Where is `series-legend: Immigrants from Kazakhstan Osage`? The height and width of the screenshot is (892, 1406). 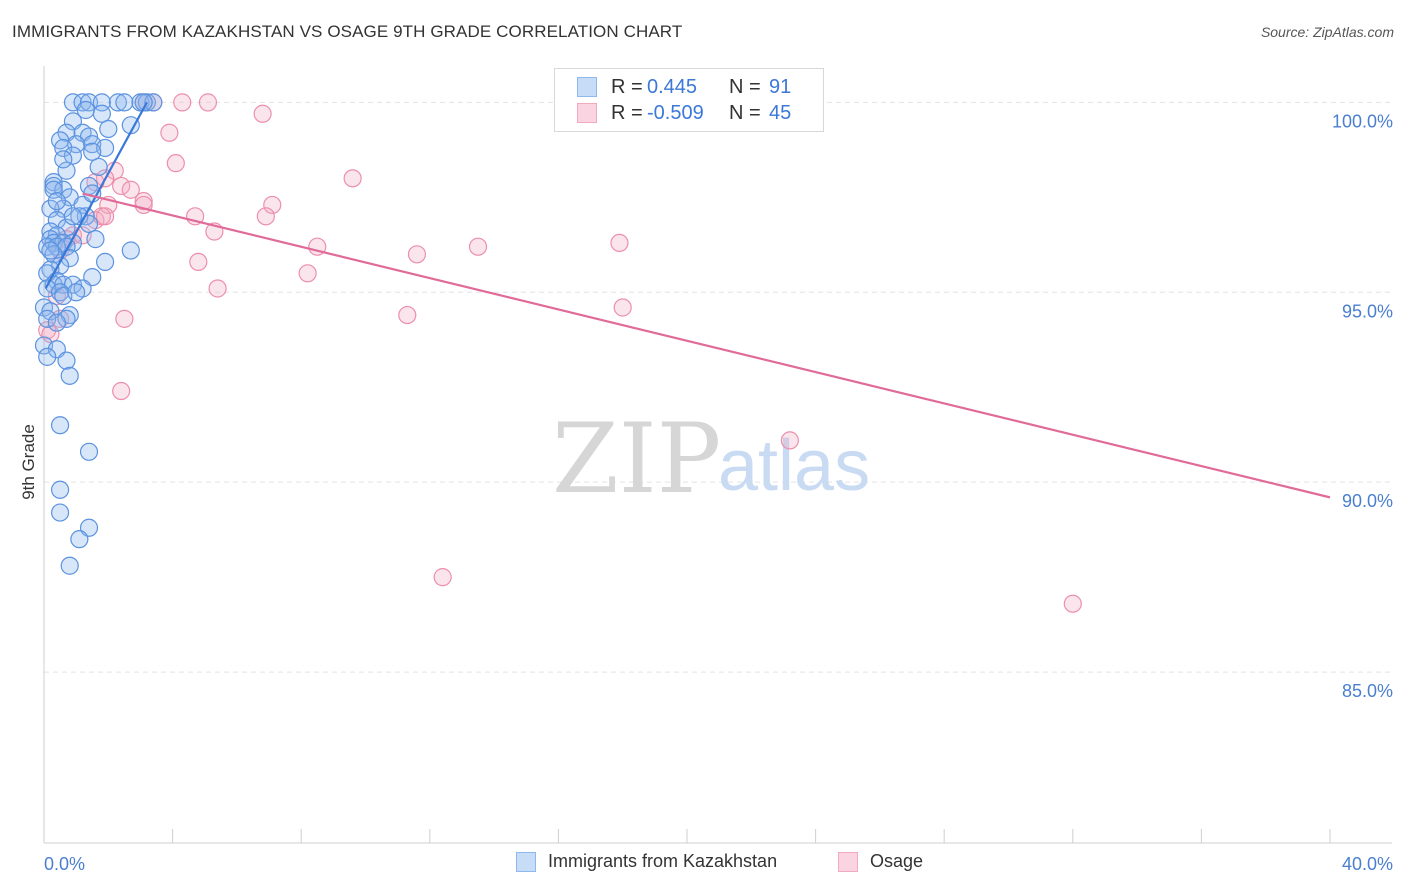 series-legend: Immigrants from Kazakhstan Osage is located at coordinates (703, 864).